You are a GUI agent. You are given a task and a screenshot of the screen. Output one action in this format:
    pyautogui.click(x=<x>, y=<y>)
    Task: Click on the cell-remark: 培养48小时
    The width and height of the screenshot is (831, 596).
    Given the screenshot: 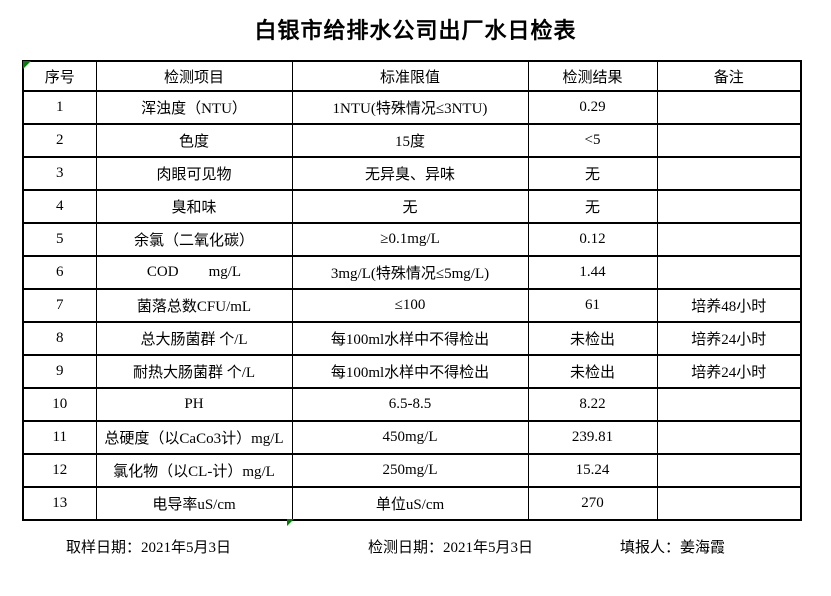 What is the action you would take?
    pyautogui.click(x=729, y=305)
    